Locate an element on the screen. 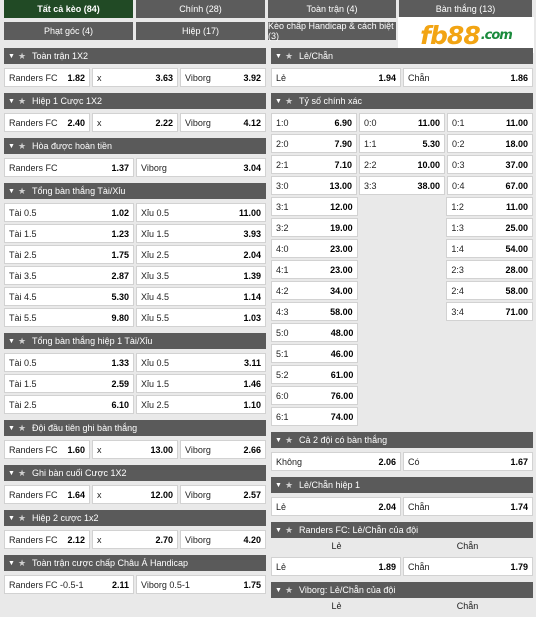 The height and width of the screenshot is (617, 536). odds-button: 4:3 58.00 is located at coordinates (314, 311).